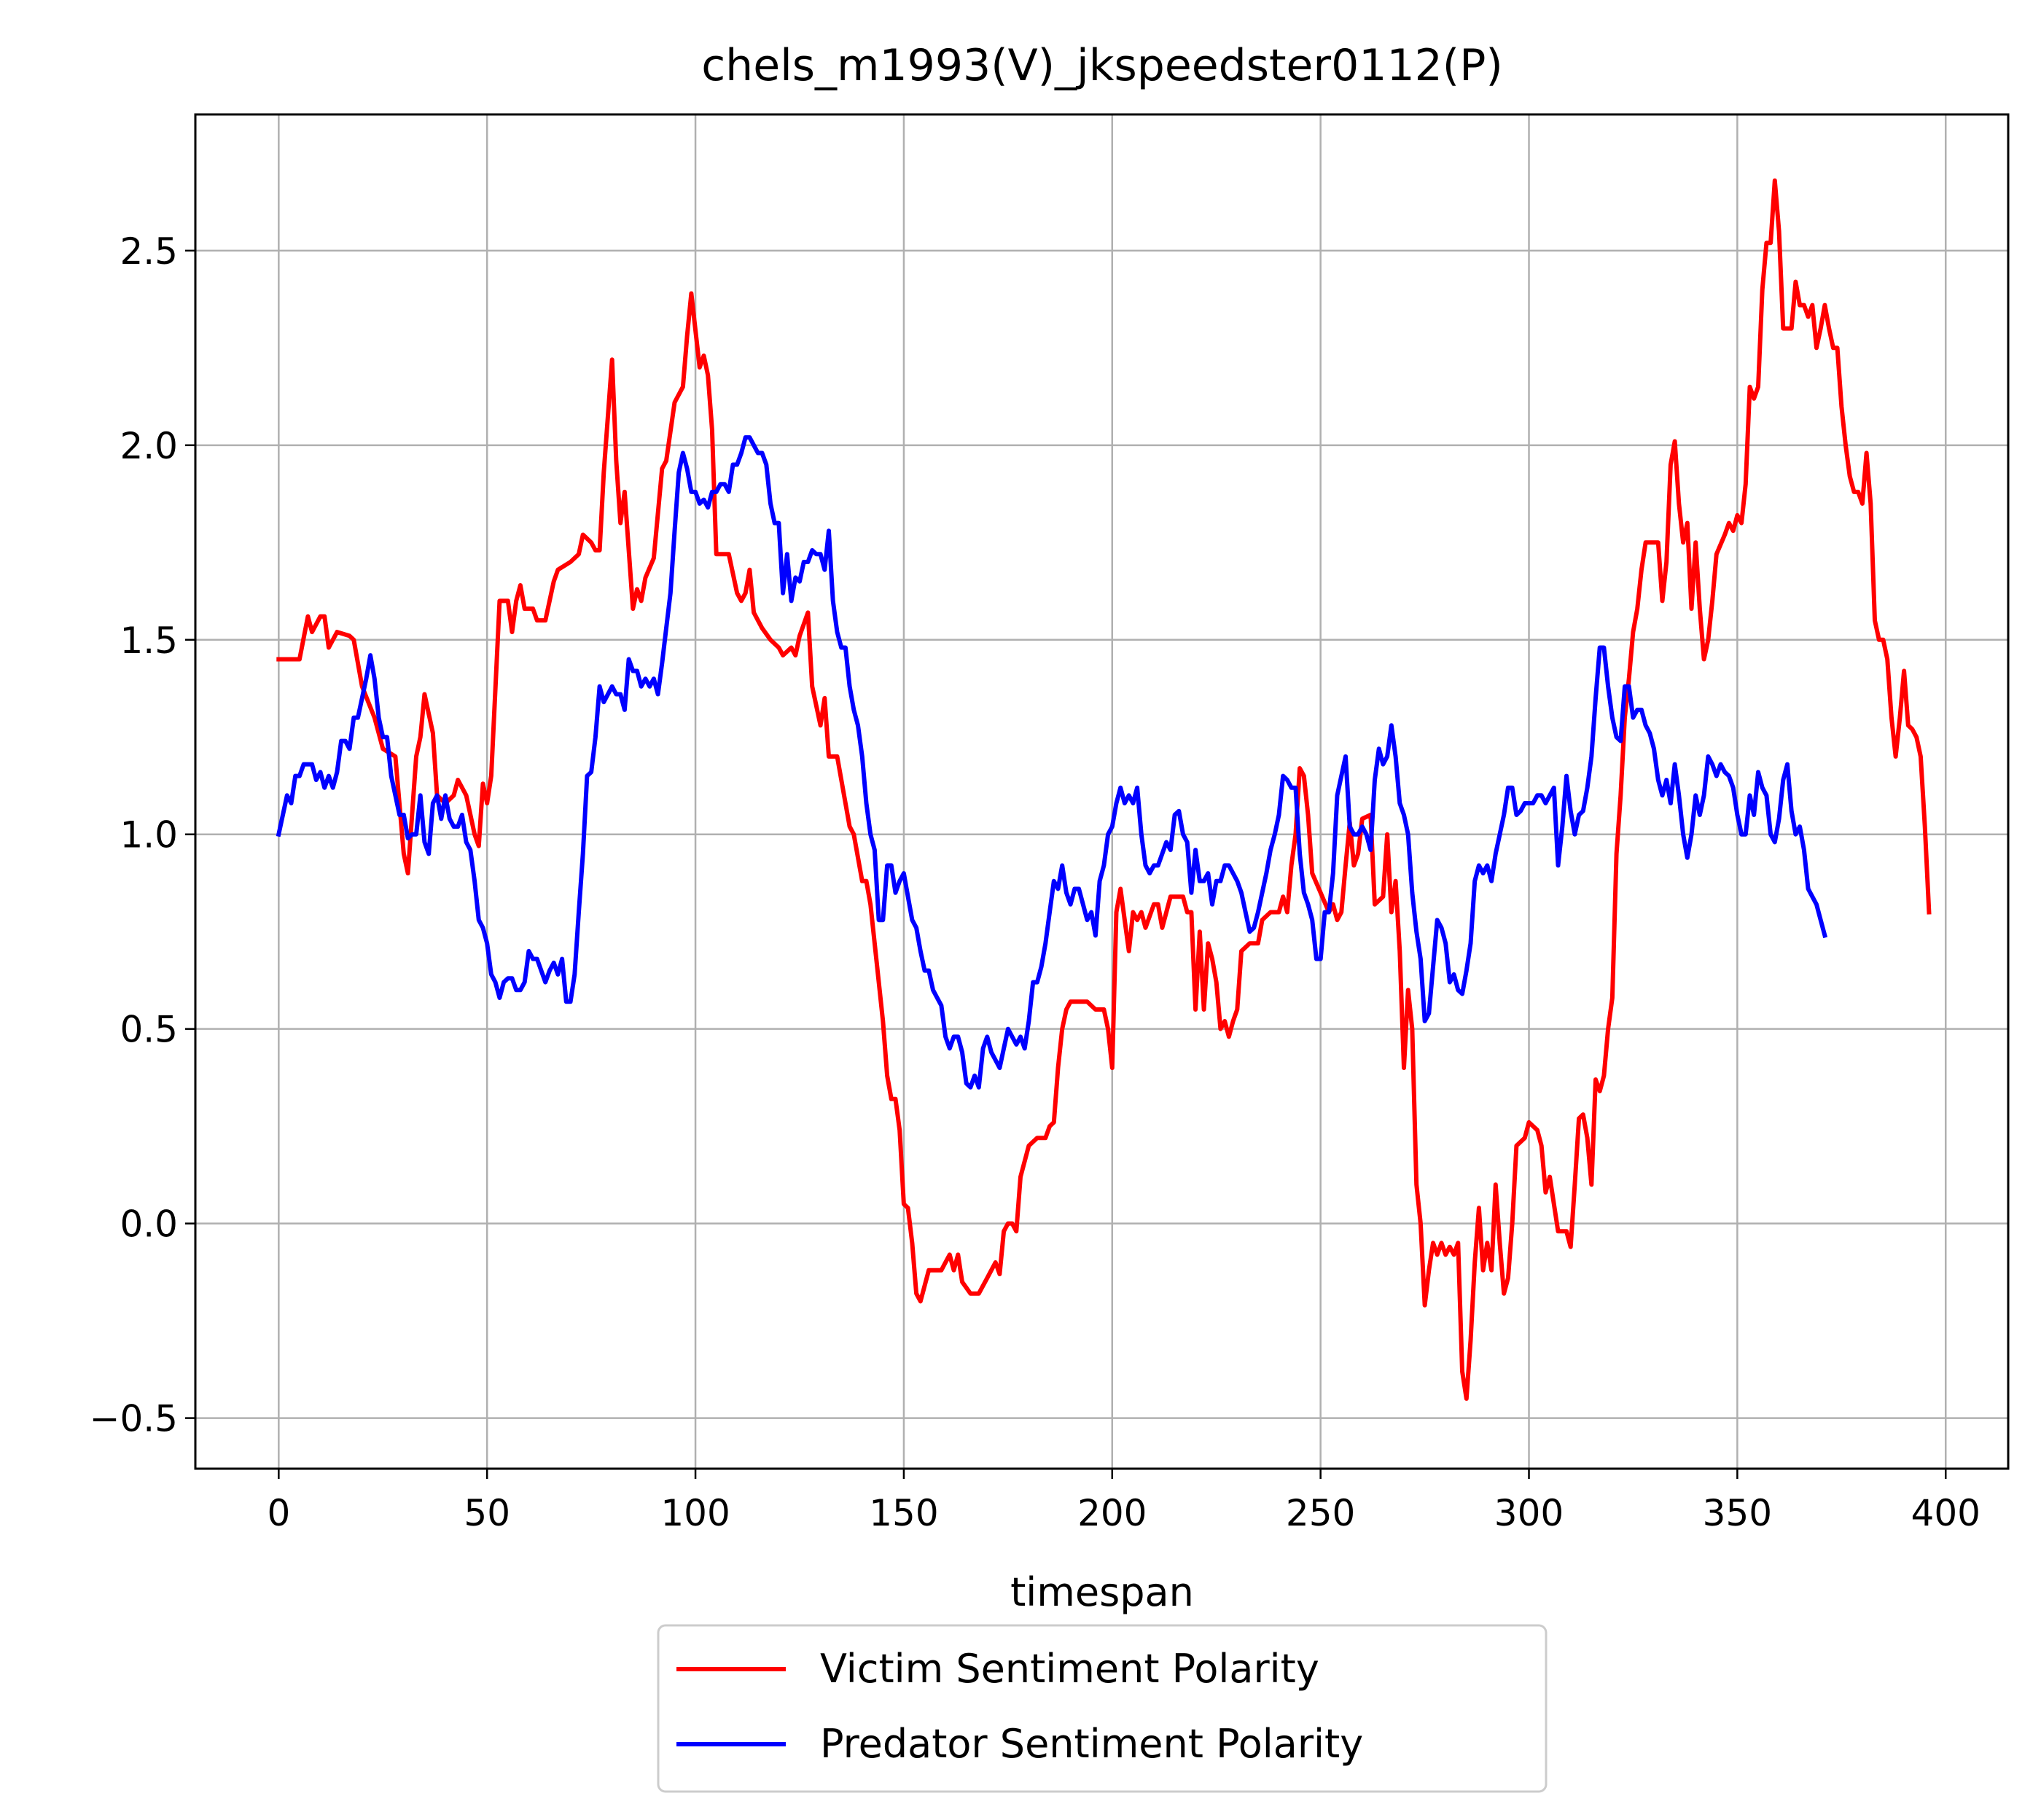 The height and width of the screenshot is (1820, 2041). I want to click on x-tick-label: 300, so click(1529, 1513).